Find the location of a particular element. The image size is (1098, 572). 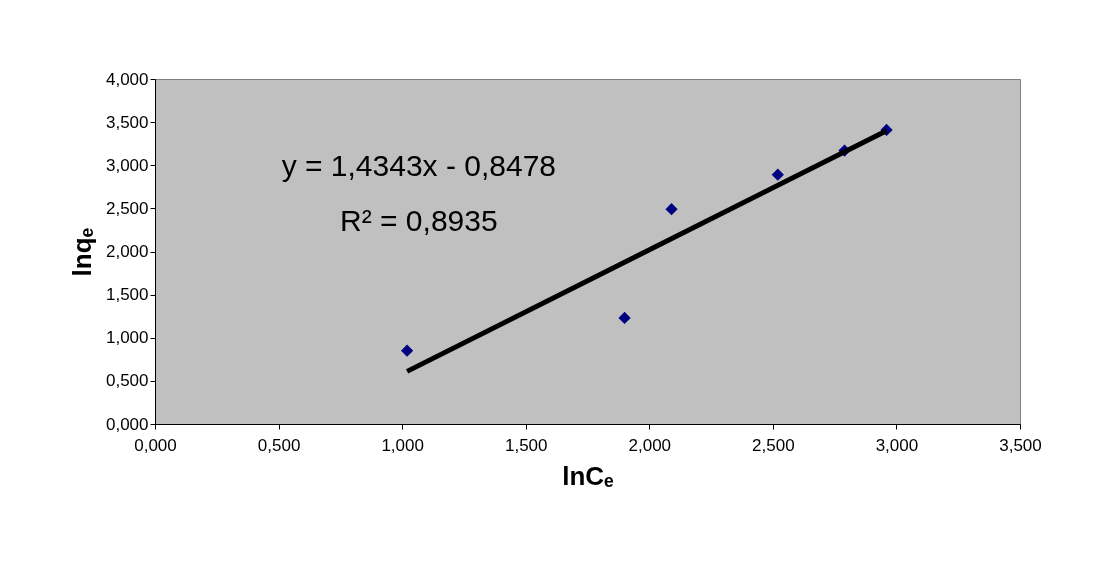

y-tick-label: 0,500 is located at coordinates (127, 381).